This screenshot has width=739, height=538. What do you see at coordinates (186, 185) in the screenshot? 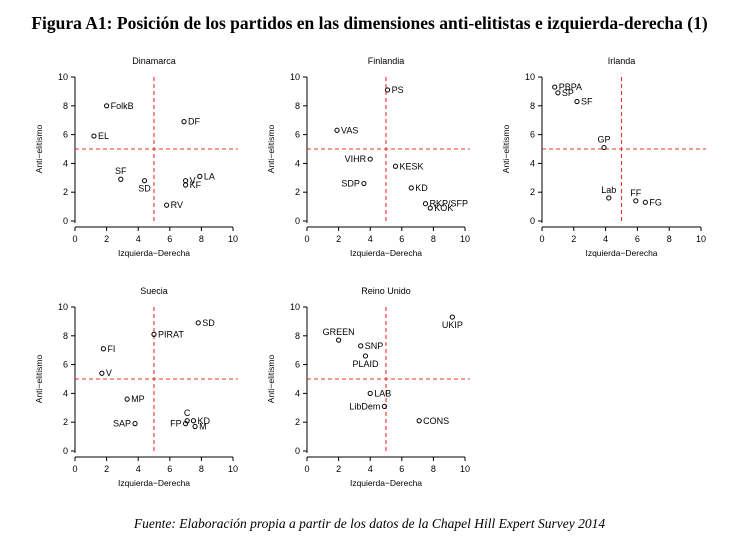
I see `point-kf` at bounding box center [186, 185].